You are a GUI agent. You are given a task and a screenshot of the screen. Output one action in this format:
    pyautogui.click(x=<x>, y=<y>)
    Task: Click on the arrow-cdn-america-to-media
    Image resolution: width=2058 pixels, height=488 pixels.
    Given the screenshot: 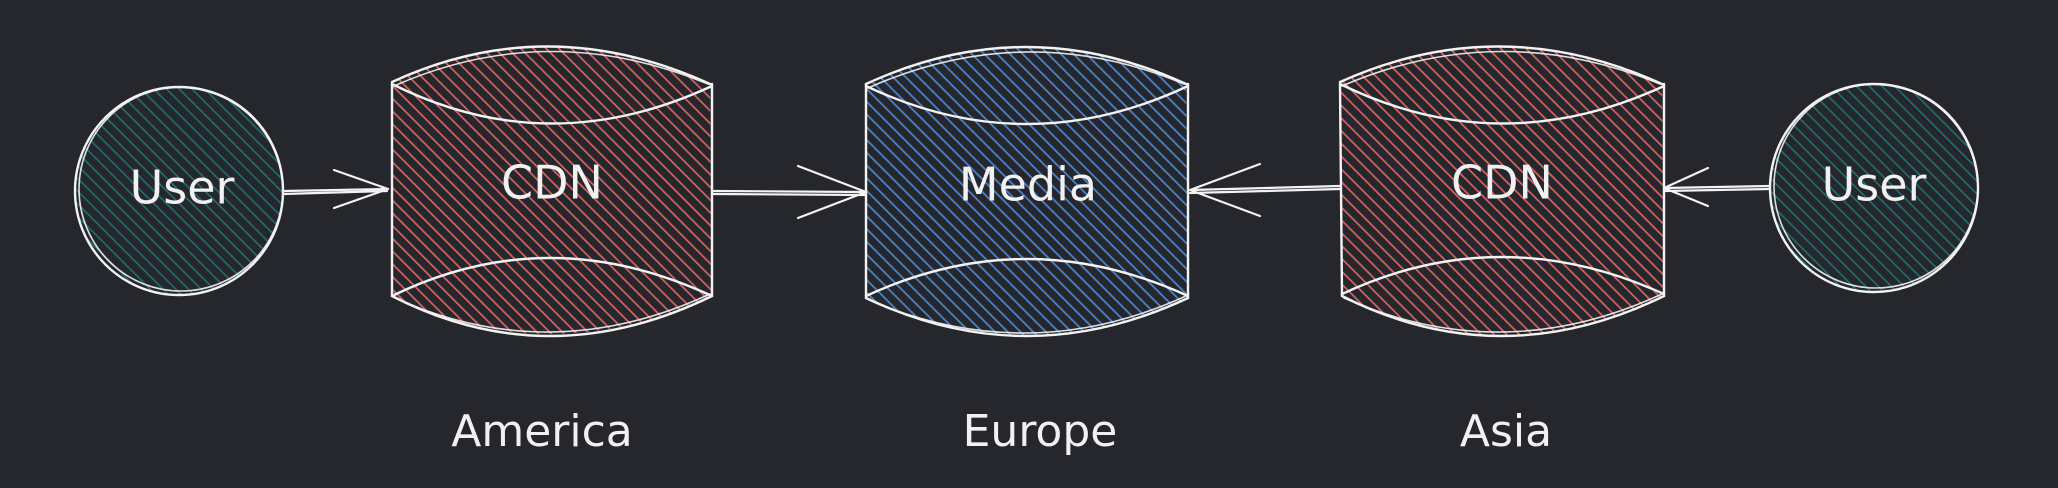 What is the action you would take?
    pyautogui.click(x=789, y=192)
    